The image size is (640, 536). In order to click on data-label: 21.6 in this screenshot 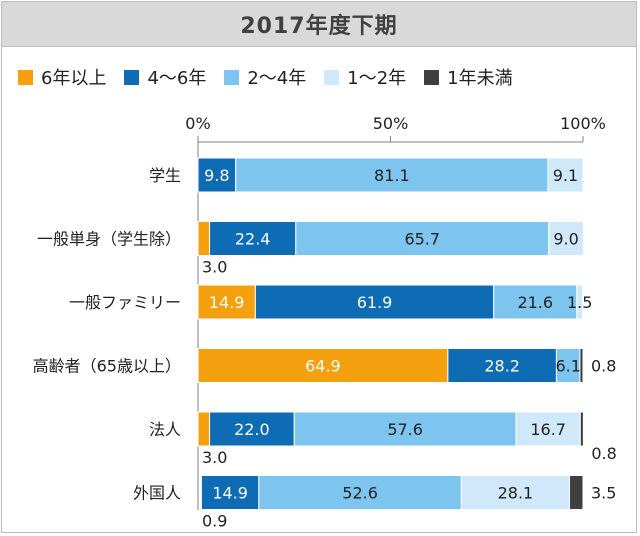, I will do `click(535, 302)`.